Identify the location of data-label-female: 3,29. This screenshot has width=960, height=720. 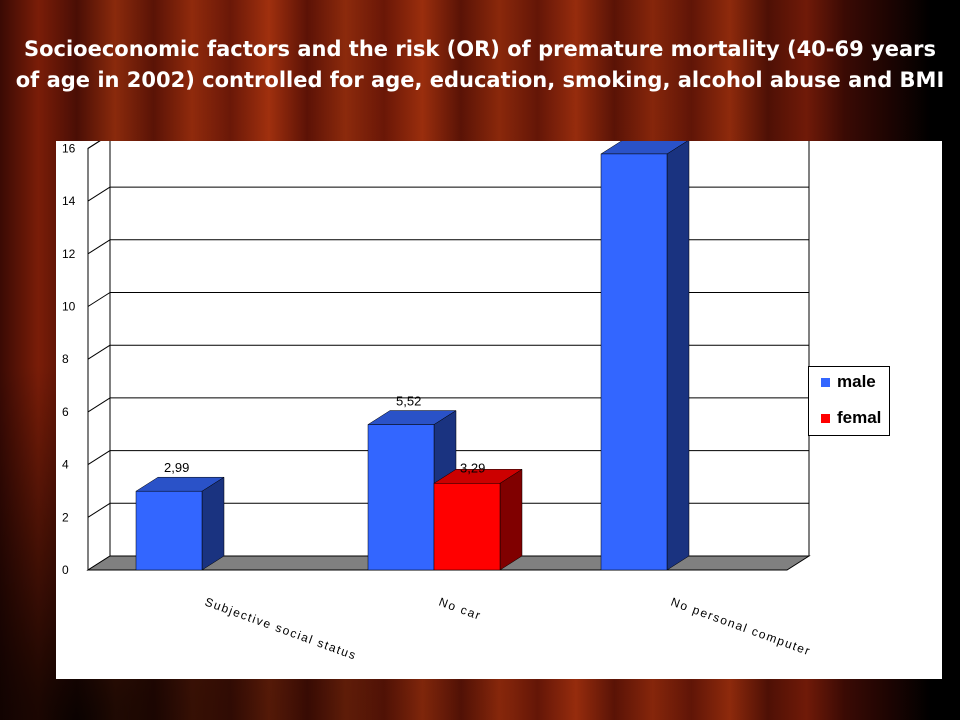
(472, 467).